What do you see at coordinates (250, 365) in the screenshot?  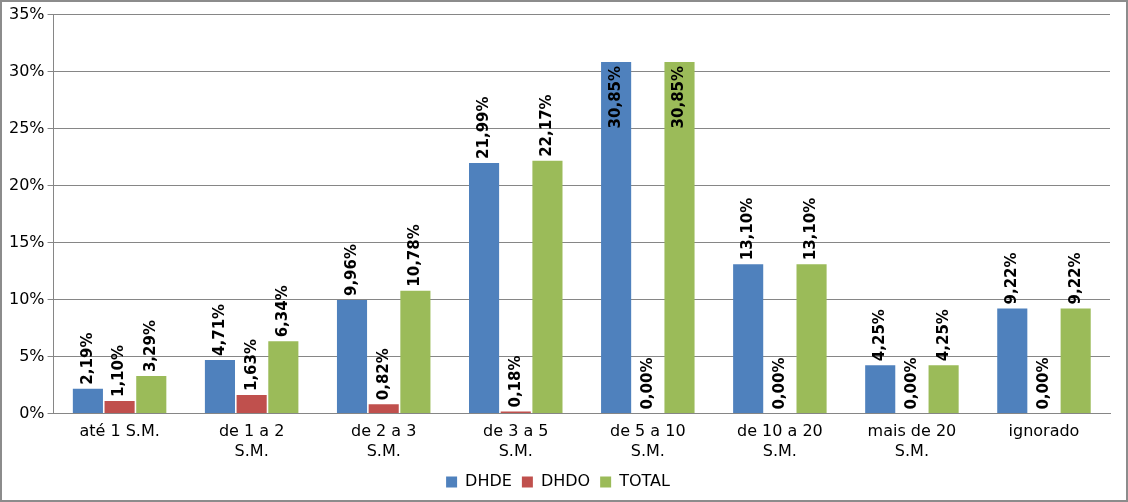 I see `data-label: 1,63%` at bounding box center [250, 365].